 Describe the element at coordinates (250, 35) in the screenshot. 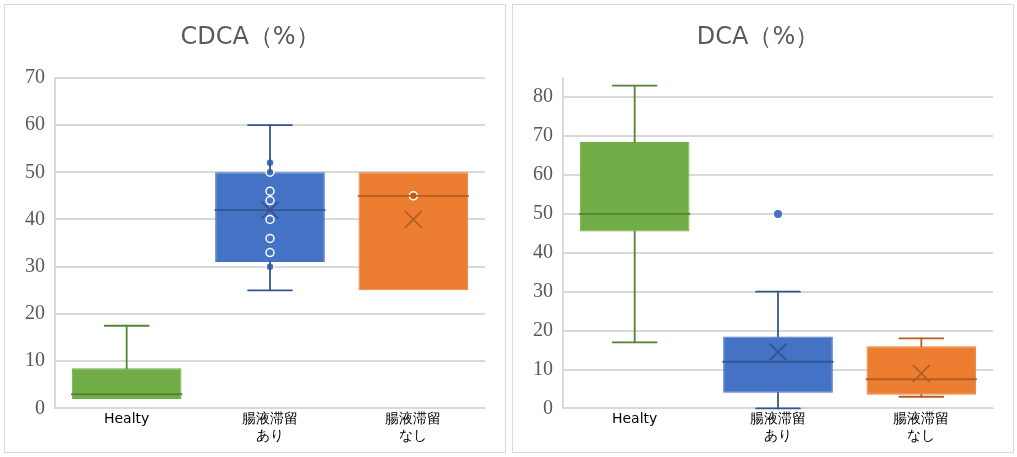

I see `chart-title: CDCA（%）` at that location.